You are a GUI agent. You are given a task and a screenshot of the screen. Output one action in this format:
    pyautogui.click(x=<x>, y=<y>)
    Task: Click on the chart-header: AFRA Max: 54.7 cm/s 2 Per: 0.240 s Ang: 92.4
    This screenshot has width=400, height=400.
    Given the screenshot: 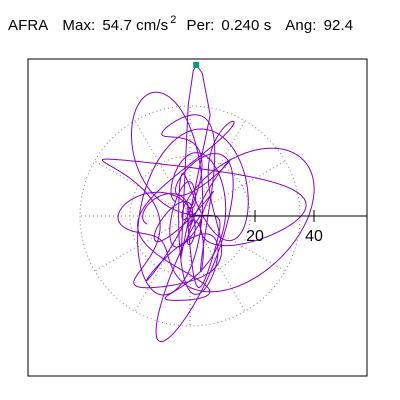 What is the action you would take?
    pyautogui.click(x=180, y=24)
    